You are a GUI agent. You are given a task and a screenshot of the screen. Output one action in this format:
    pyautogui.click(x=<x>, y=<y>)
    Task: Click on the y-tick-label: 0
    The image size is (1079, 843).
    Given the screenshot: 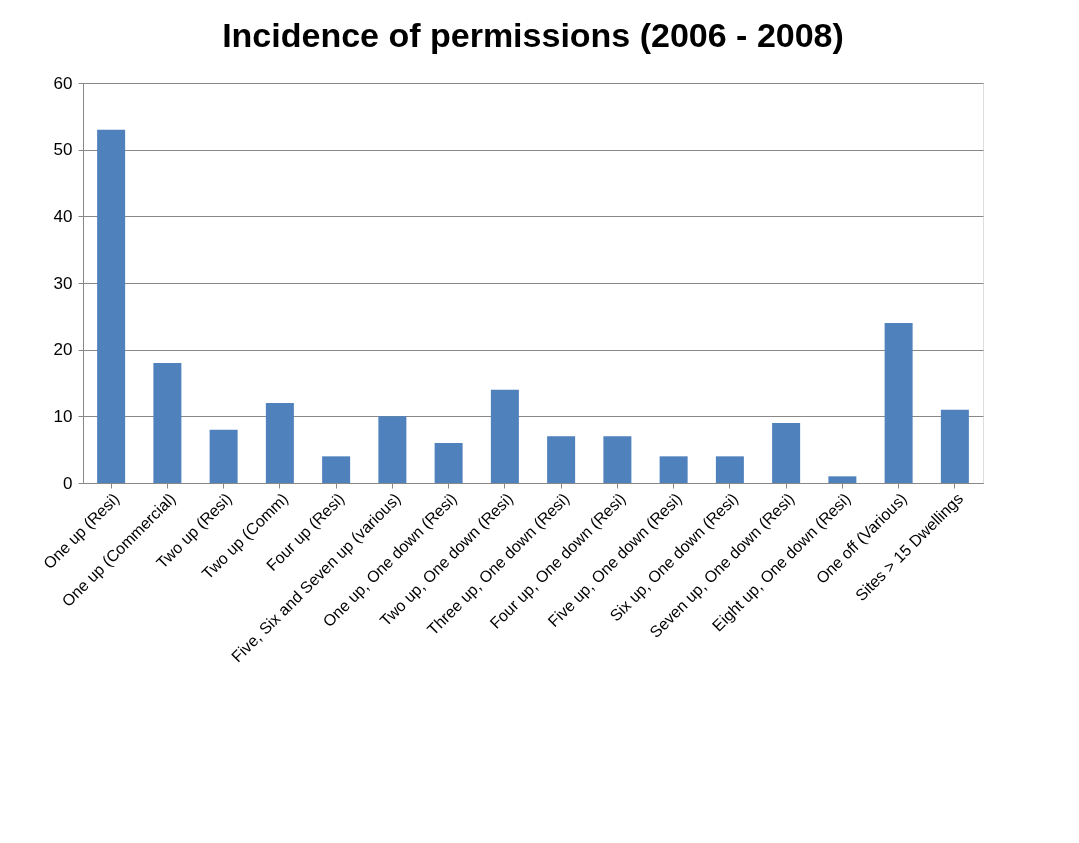 What is the action you would take?
    pyautogui.click(x=68, y=483)
    